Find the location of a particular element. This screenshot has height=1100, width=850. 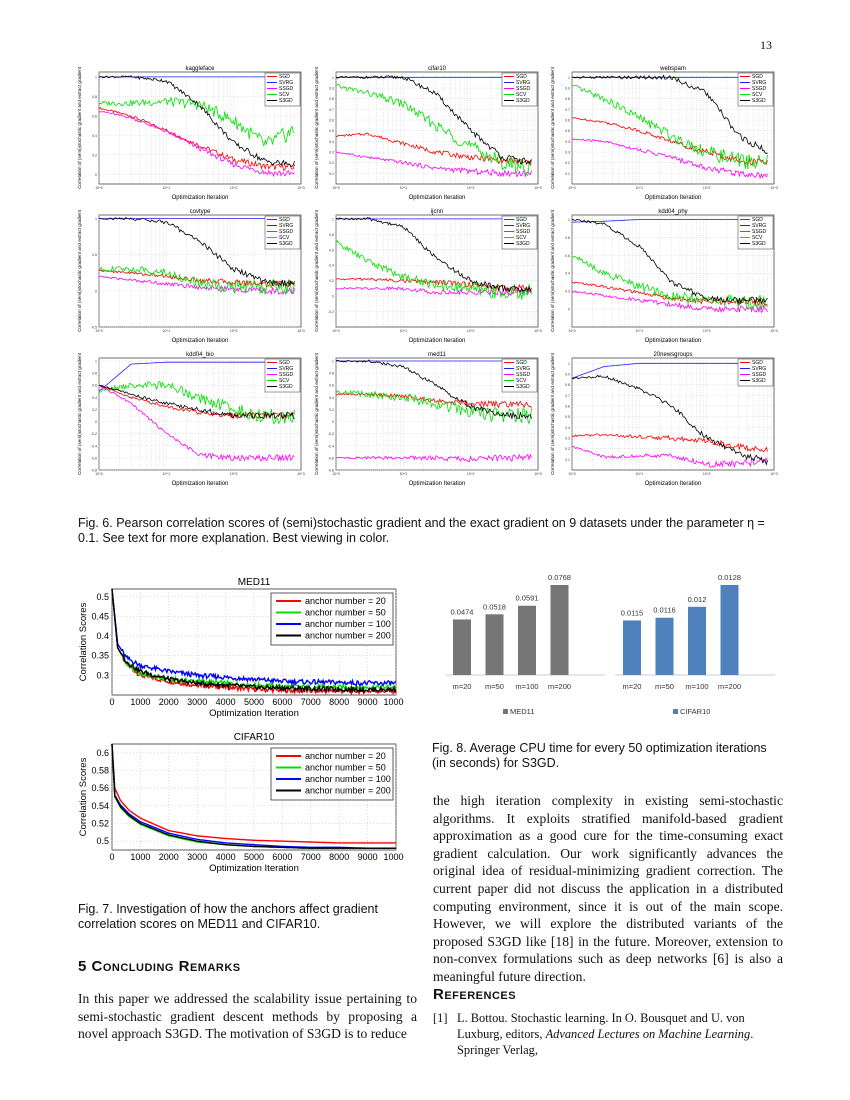

data-label: 0.0591 is located at coordinates (527, 598).